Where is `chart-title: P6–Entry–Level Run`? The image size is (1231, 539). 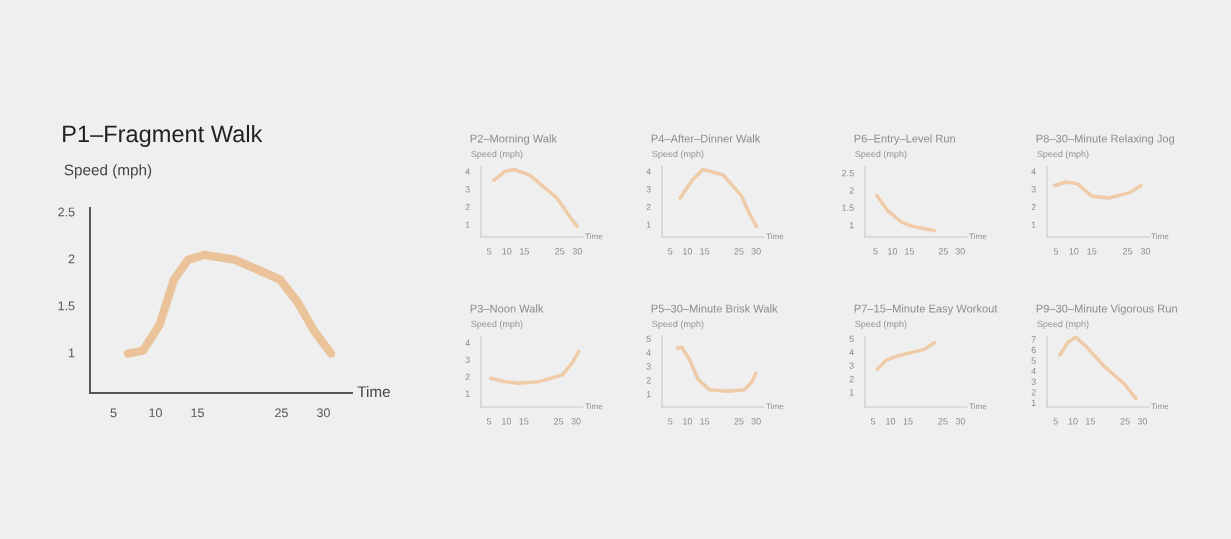
chart-title: P6–Entry–Level Run is located at coordinates (904, 139).